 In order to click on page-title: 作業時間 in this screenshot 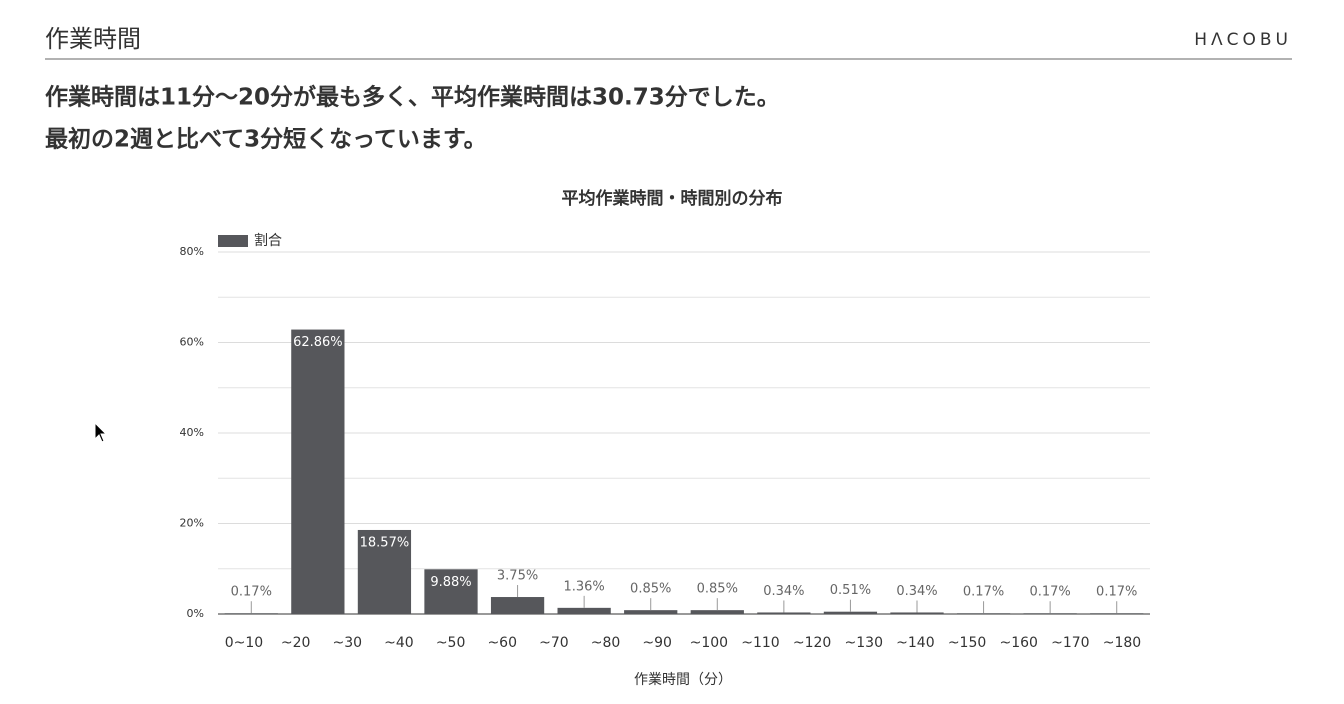, I will do `click(93, 39)`.